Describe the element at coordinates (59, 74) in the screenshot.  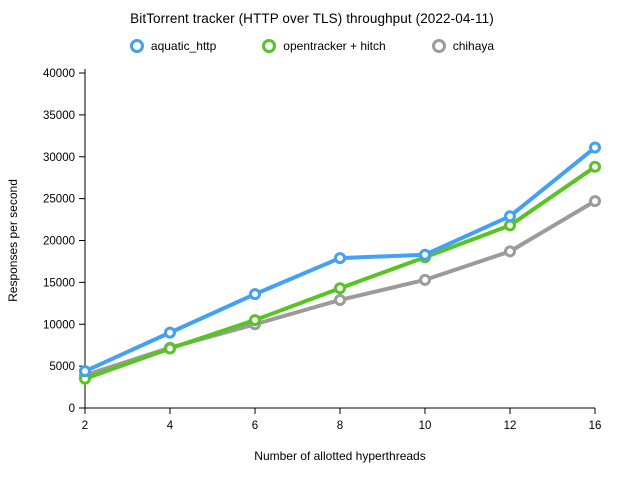
I see `y-tick-label: 40000` at that location.